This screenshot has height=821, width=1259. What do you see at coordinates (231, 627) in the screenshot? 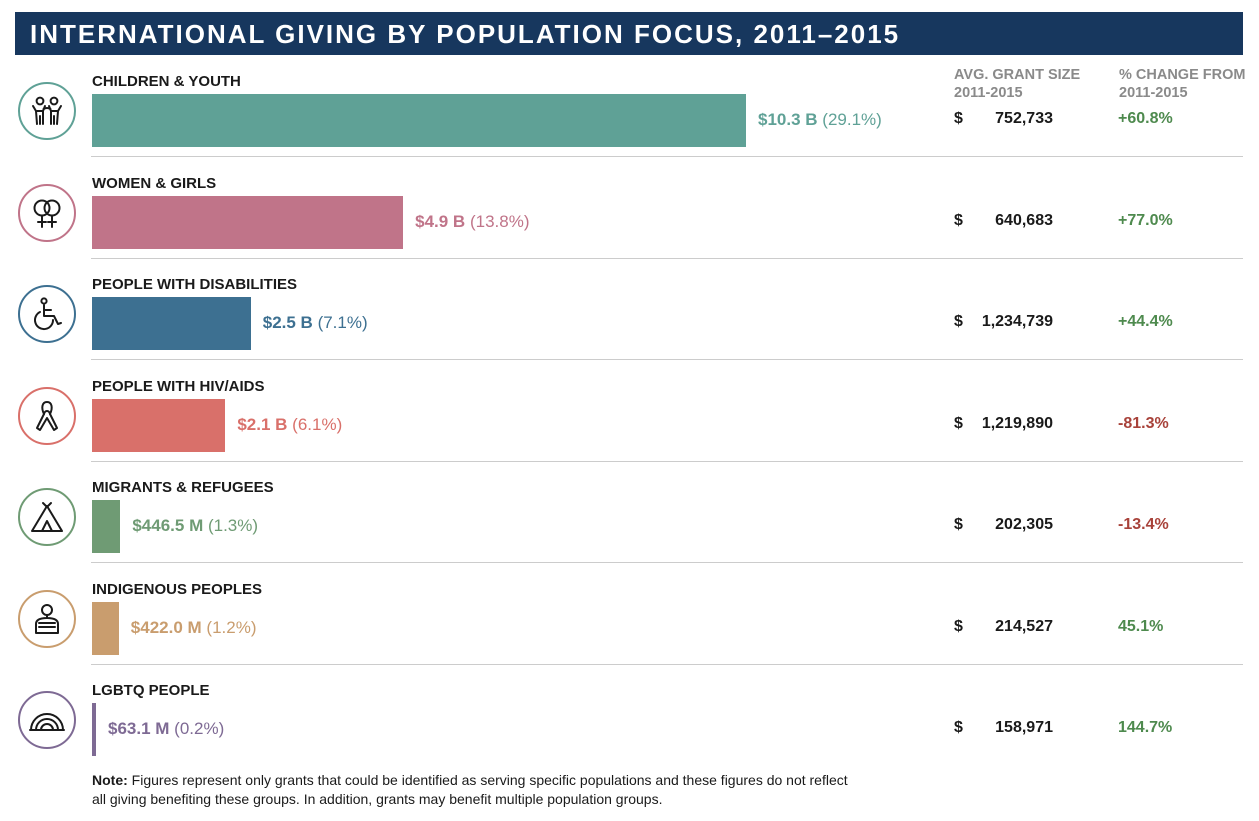
I see `share-label: (1.2%)` at bounding box center [231, 627].